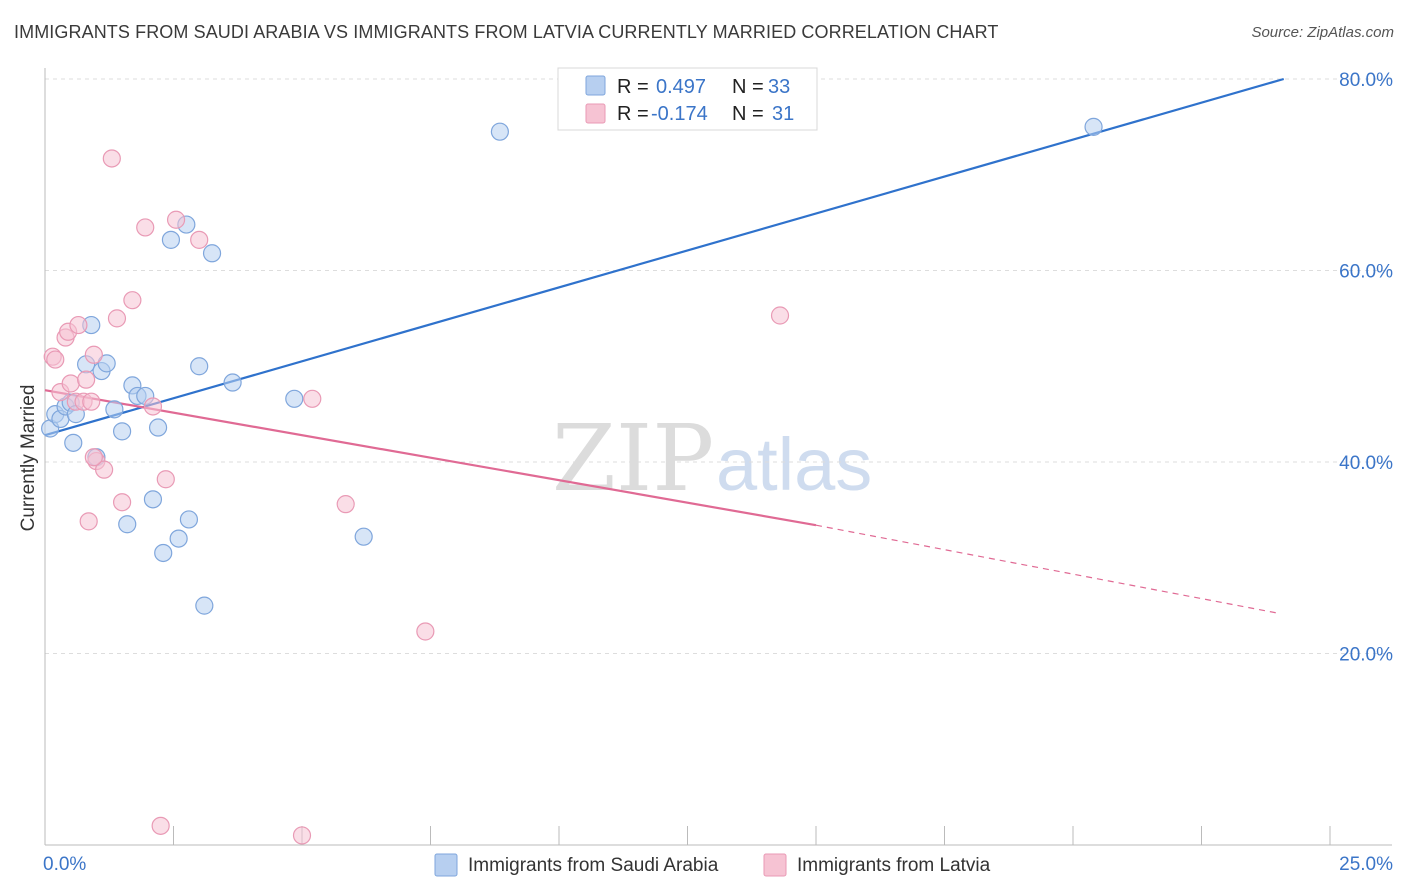  I want to click on legend-n-label-2: N =, so click(748, 114).